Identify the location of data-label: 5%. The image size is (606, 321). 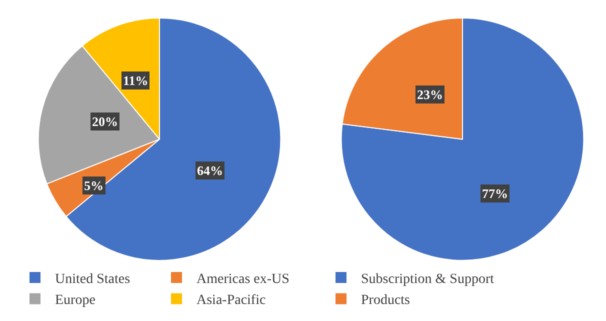
(94, 185).